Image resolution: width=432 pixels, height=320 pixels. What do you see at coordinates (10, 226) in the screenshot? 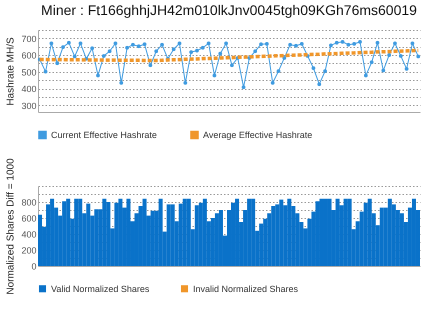
I see `y-axis-title: Normalized Shares Diff = 1000` at bounding box center [10, 226].